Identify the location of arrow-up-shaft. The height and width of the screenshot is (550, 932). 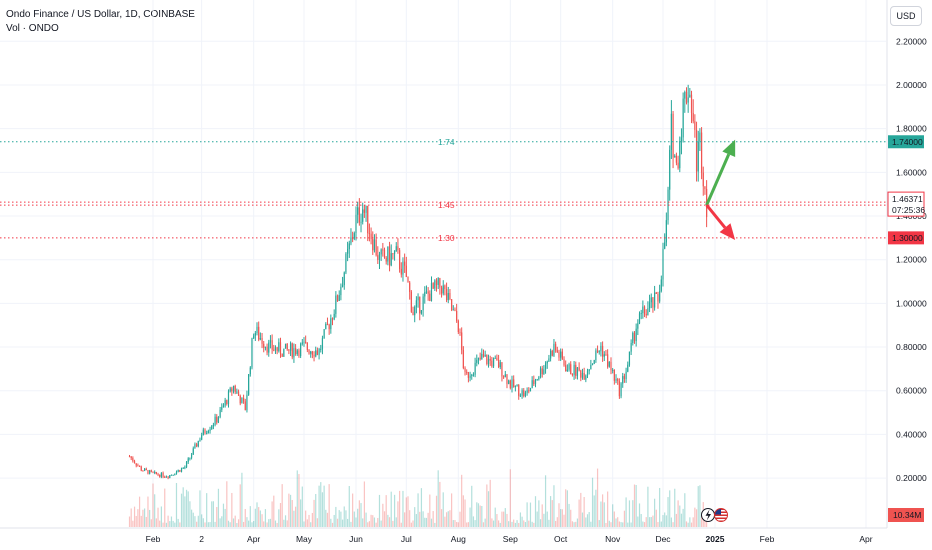
(718, 179).